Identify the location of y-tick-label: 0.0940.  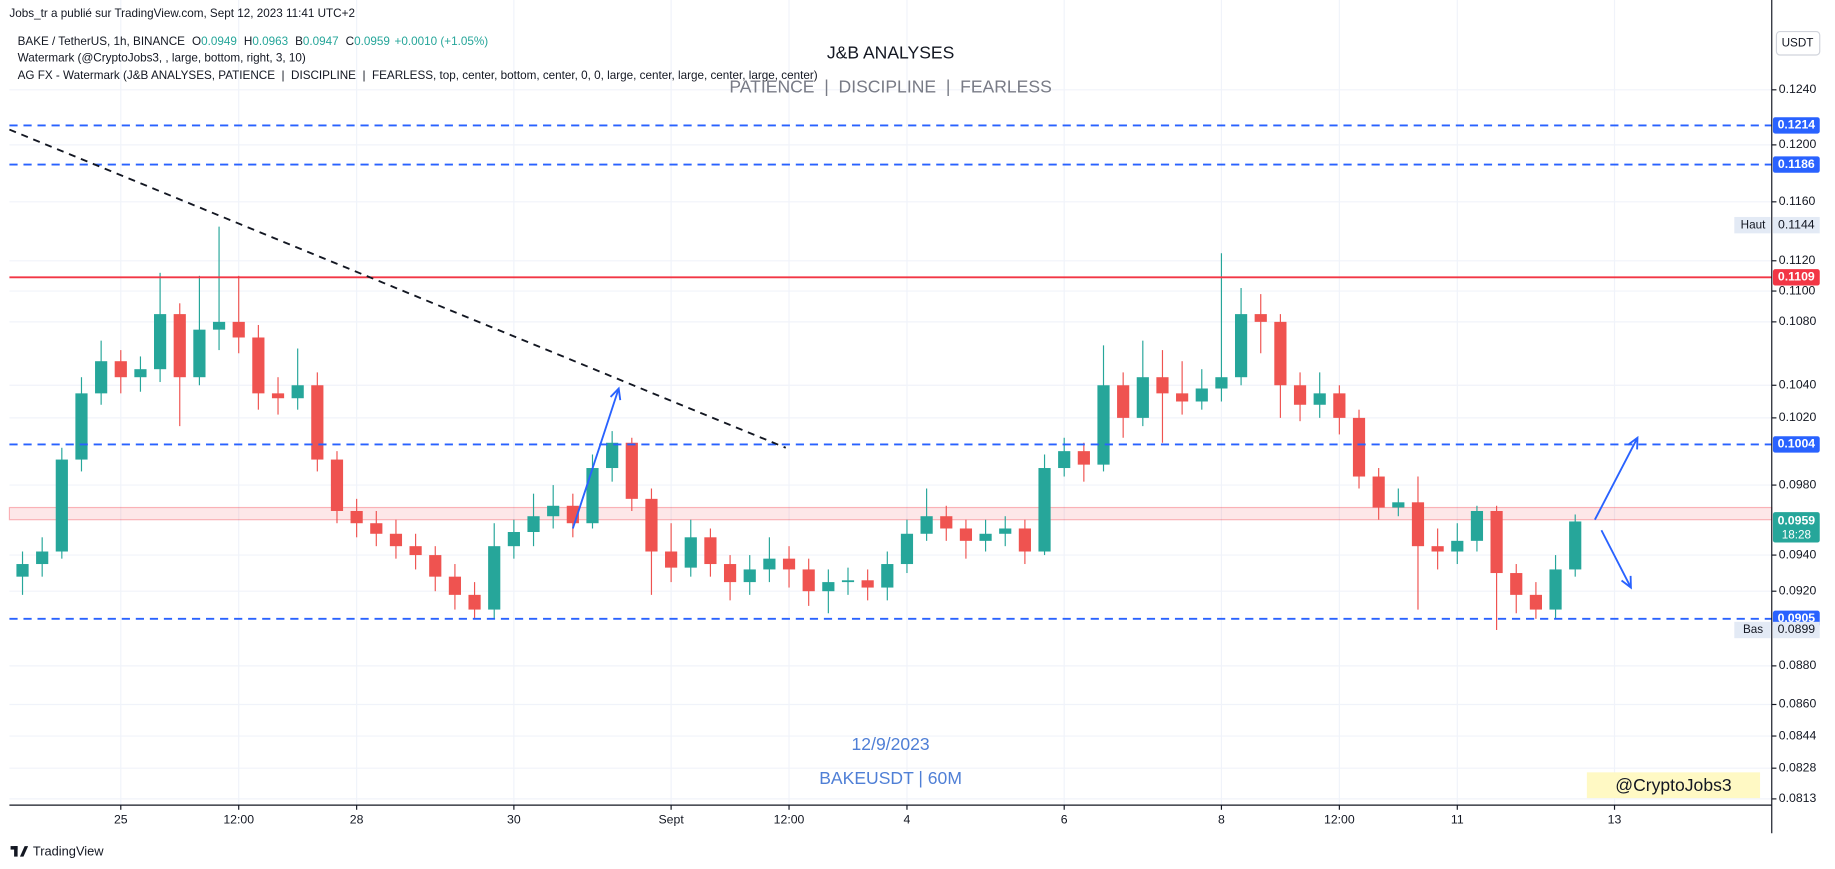
(1798, 554).